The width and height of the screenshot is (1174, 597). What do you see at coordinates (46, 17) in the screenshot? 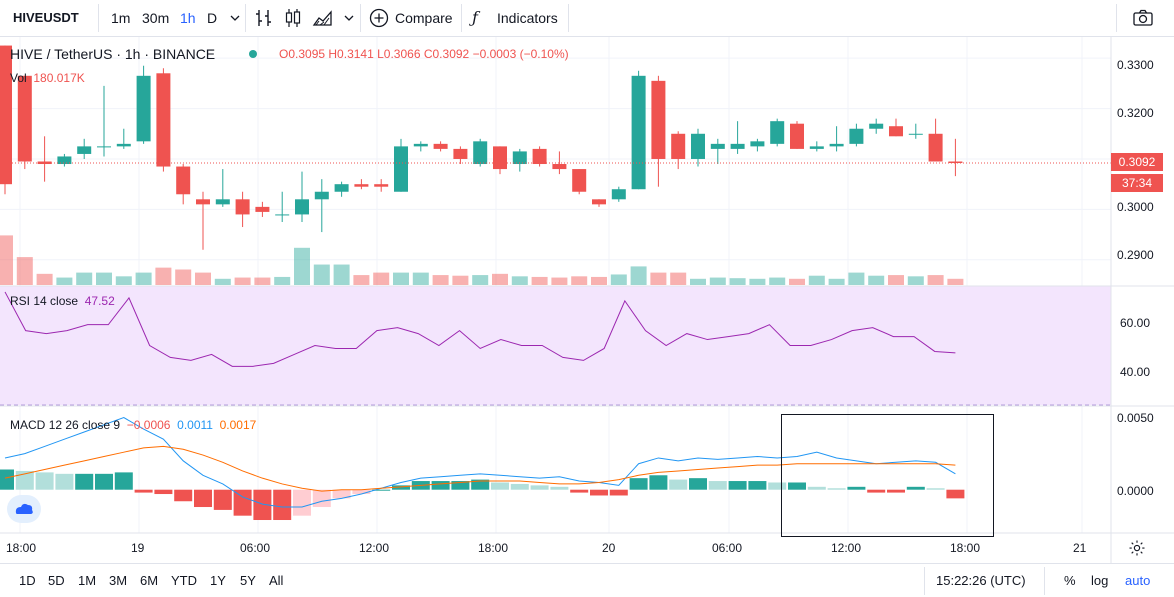
I see `symbol-search-button: HIVEUSDT` at bounding box center [46, 17].